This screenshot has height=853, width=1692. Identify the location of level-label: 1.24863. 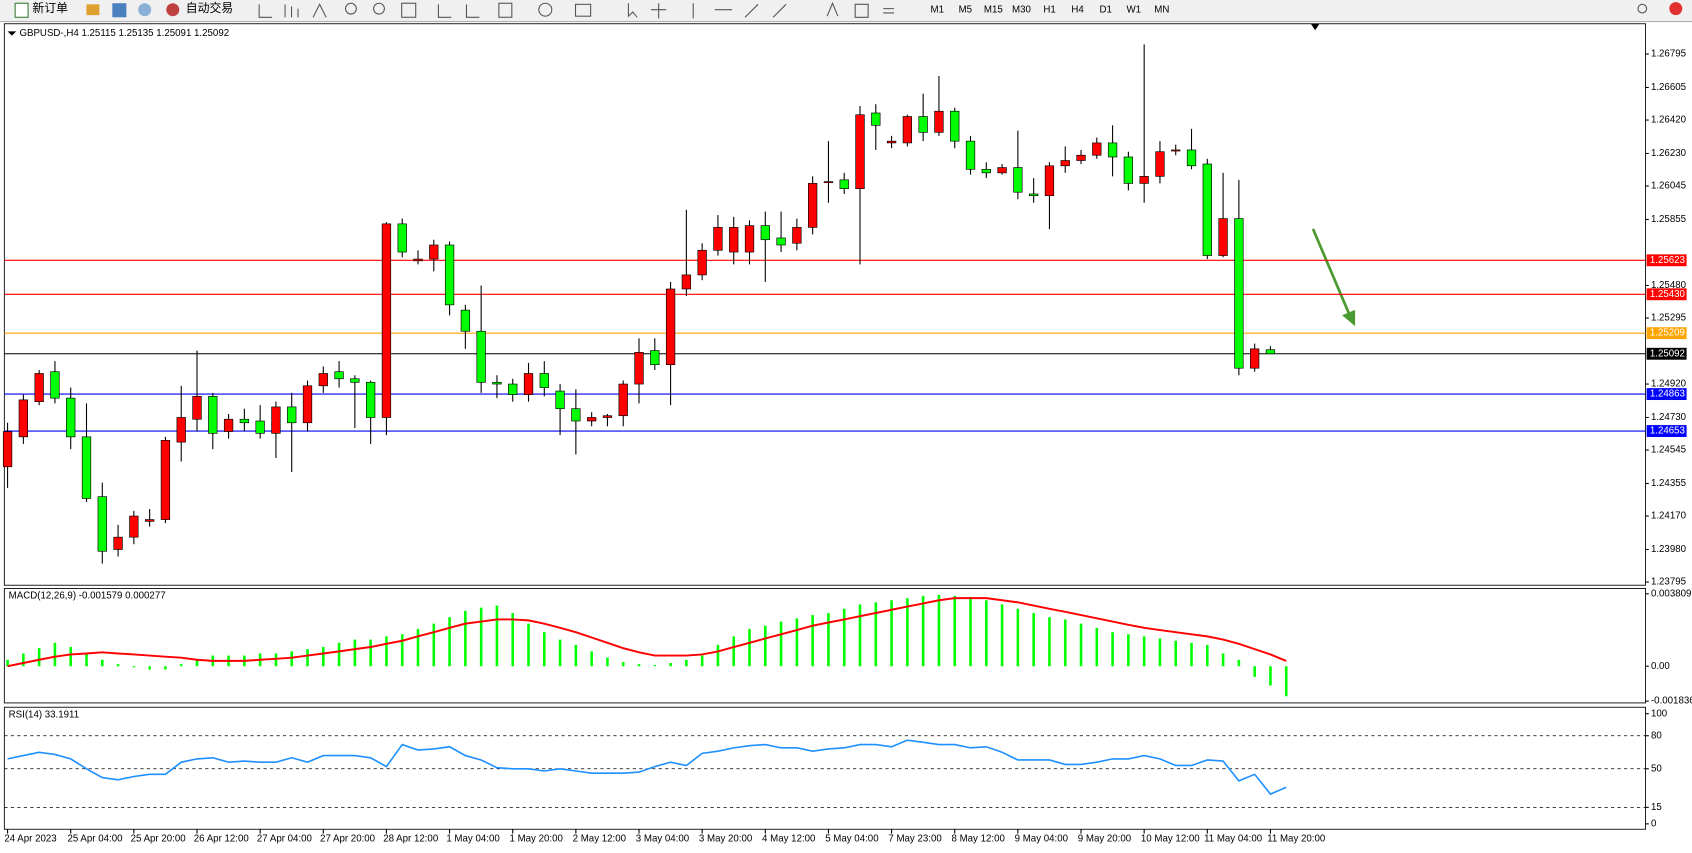
(1667, 394).